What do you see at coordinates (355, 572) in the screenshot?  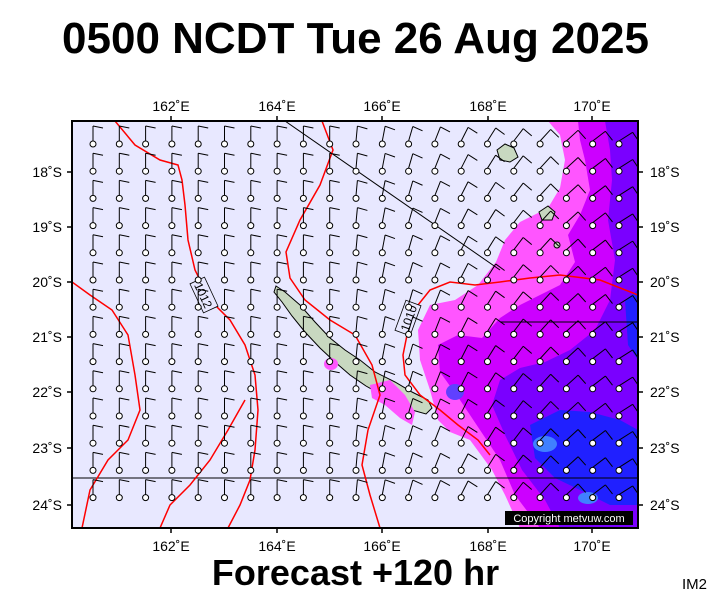 I see `forecast-label: Forecast +120 hr` at bounding box center [355, 572].